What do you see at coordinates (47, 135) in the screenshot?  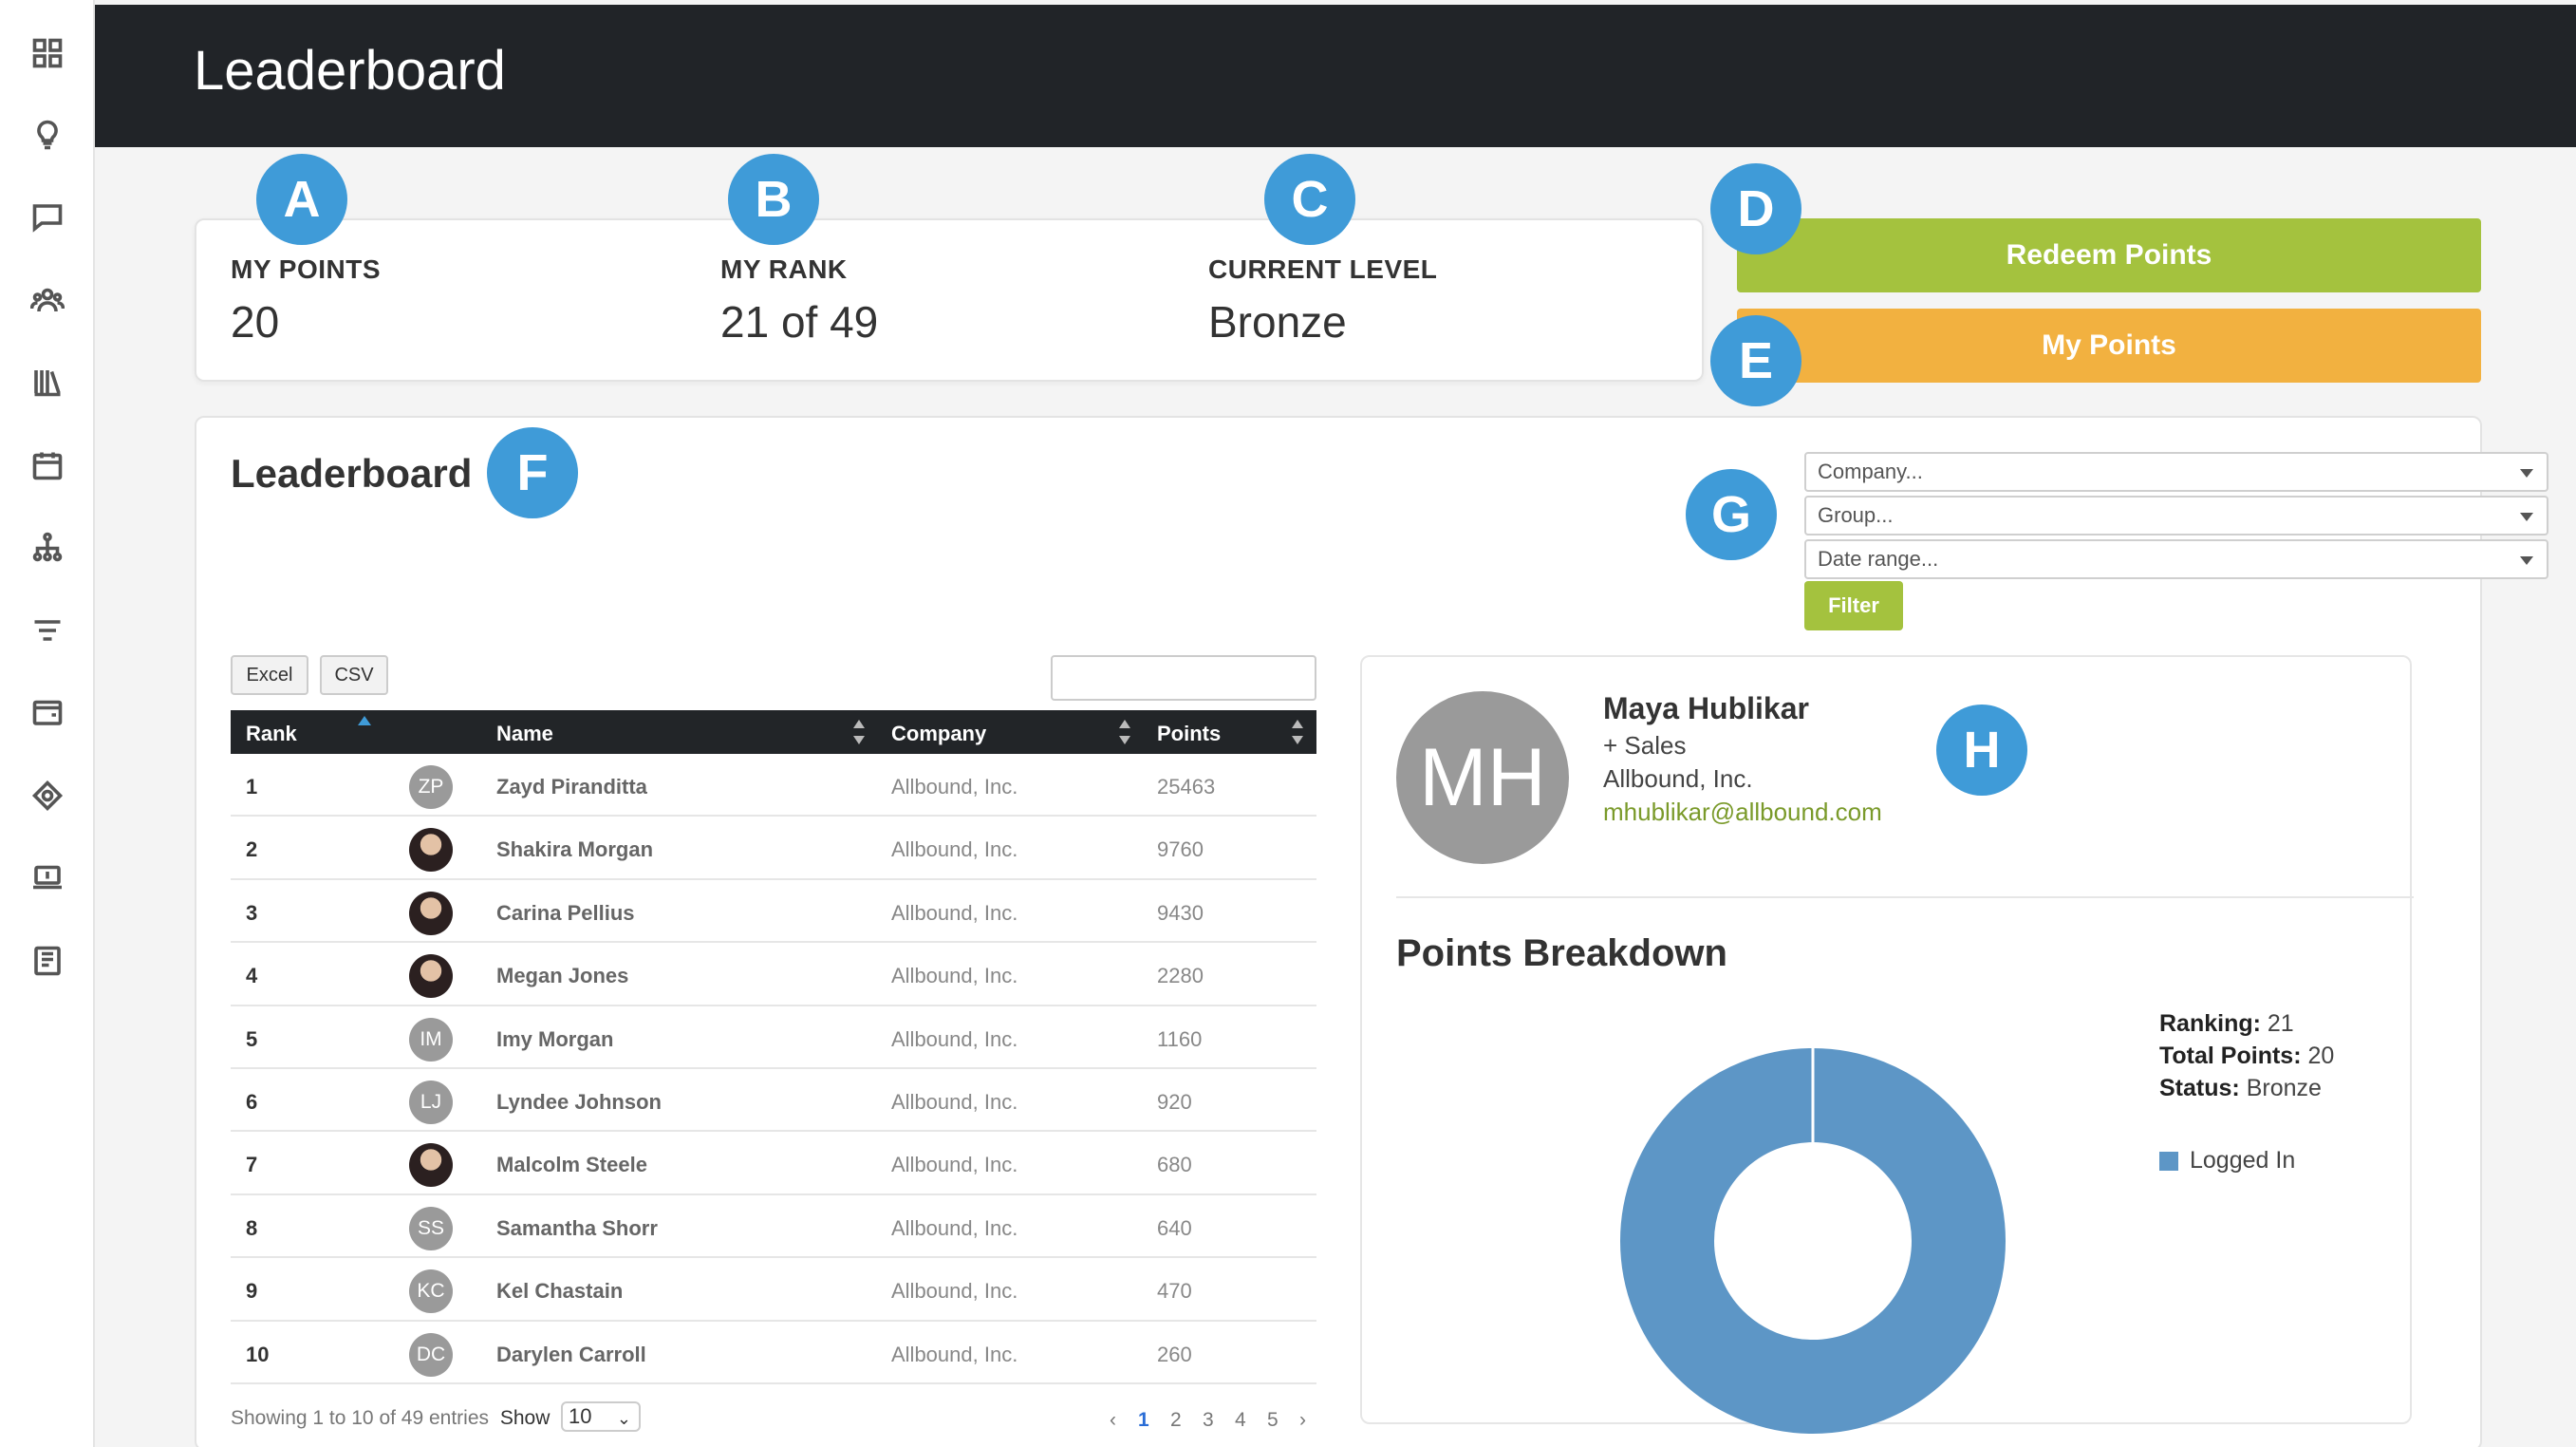 I see `lightbulb-icon` at bounding box center [47, 135].